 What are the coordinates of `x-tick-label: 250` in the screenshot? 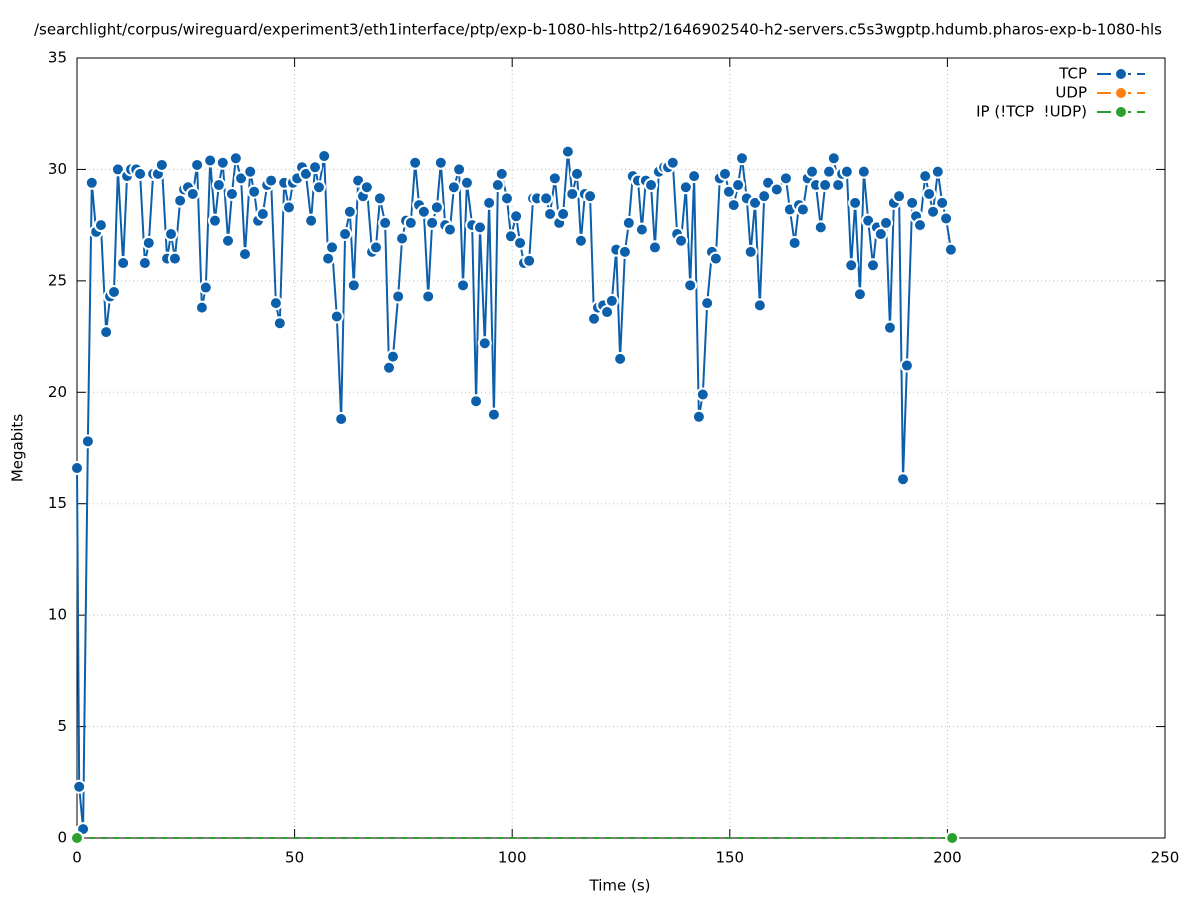 It's located at (1165, 858).